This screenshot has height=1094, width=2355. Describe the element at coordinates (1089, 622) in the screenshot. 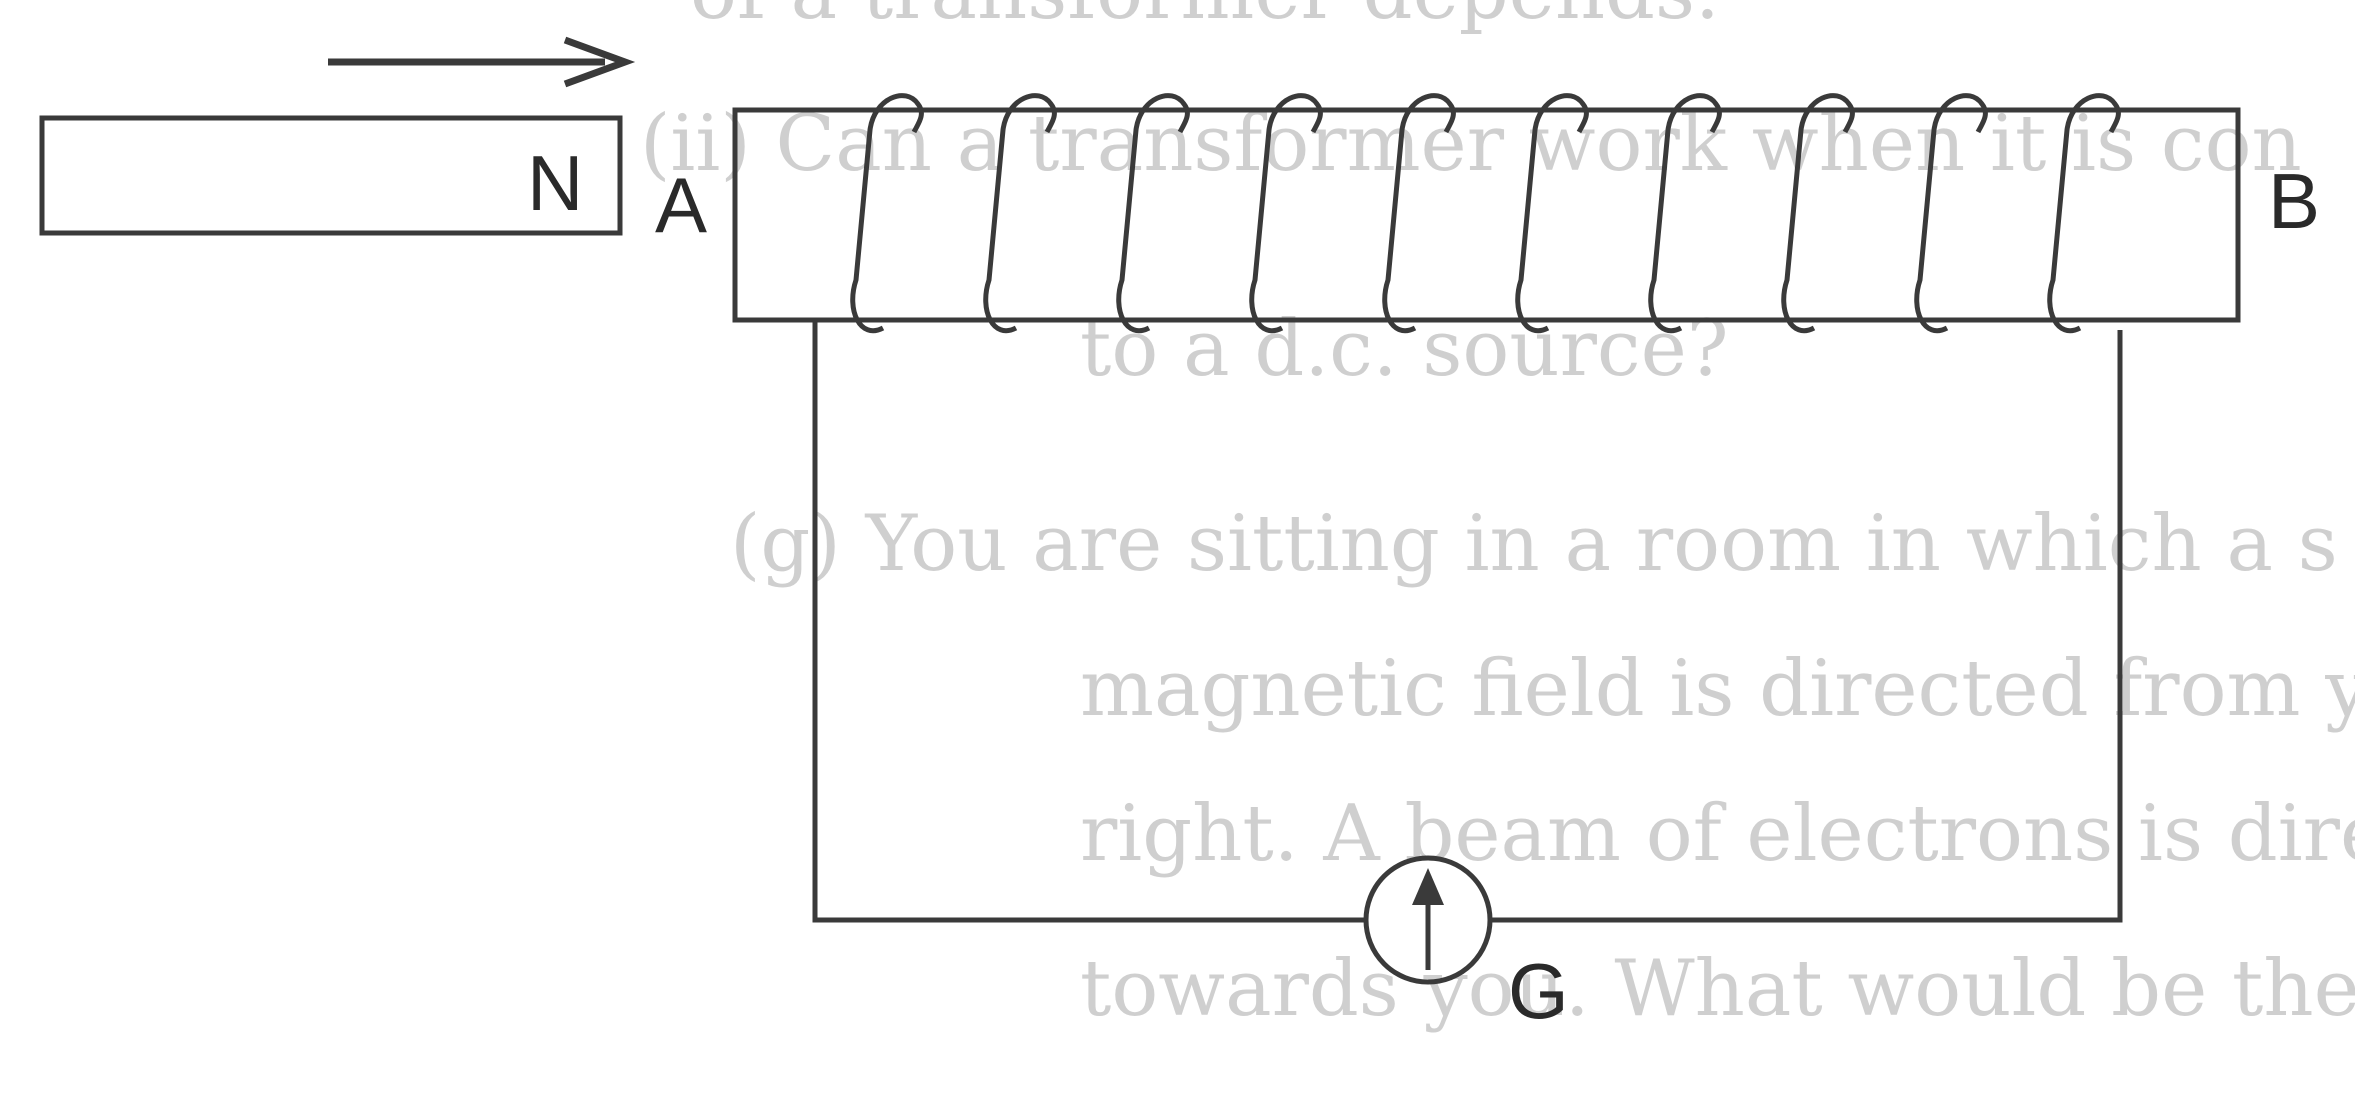

I see `left-wire` at that location.